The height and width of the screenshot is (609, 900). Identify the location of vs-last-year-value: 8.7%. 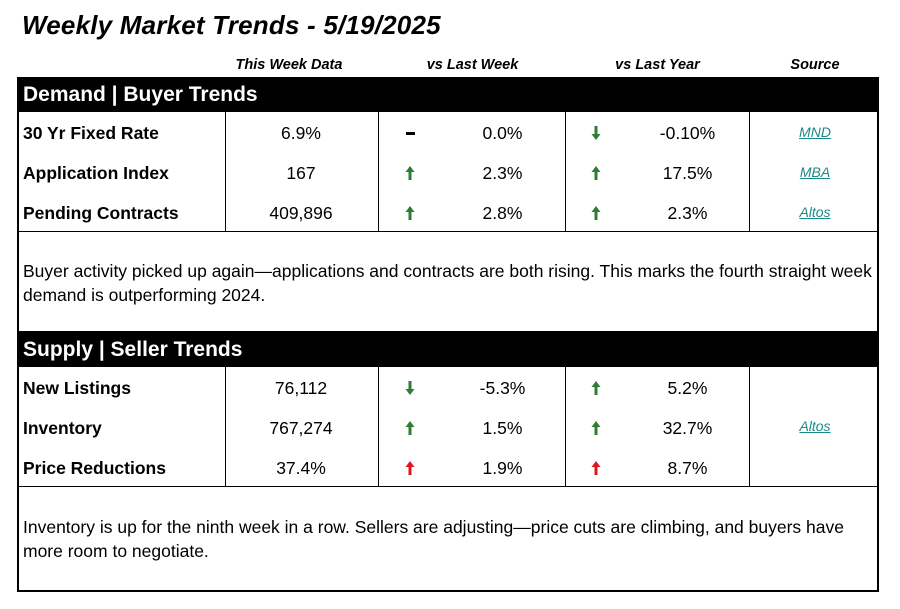
(687, 468).